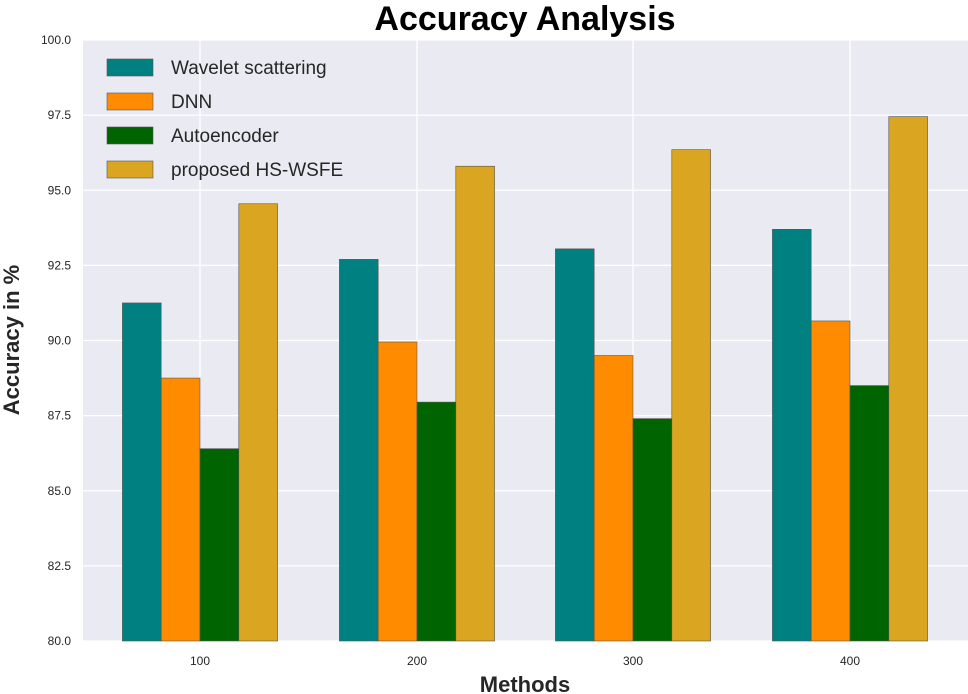 This screenshot has width=968, height=694. Describe the element at coordinates (56, 40) in the screenshot. I see `y-tick-label: 100.0` at that location.